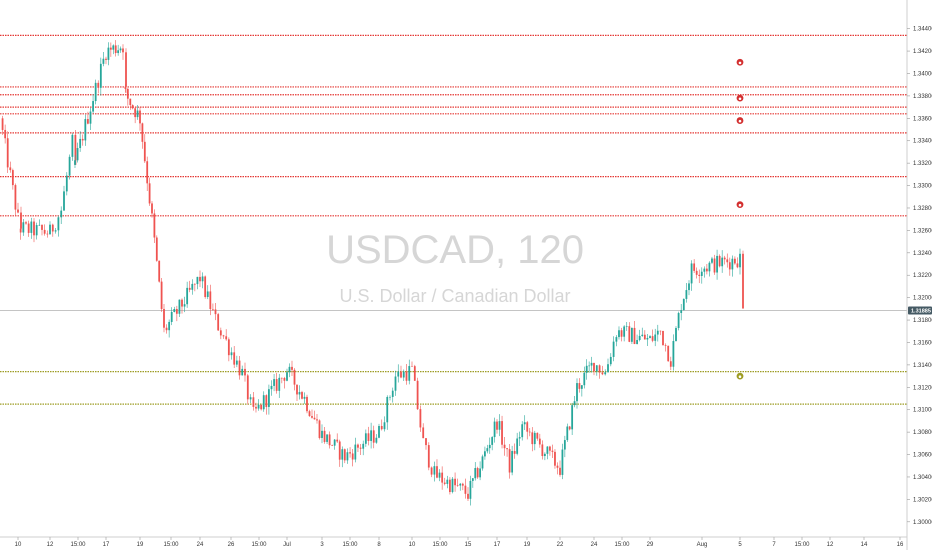  Describe the element at coordinates (740, 376) in the screenshot. I see `alert-marker-olive` at that location.